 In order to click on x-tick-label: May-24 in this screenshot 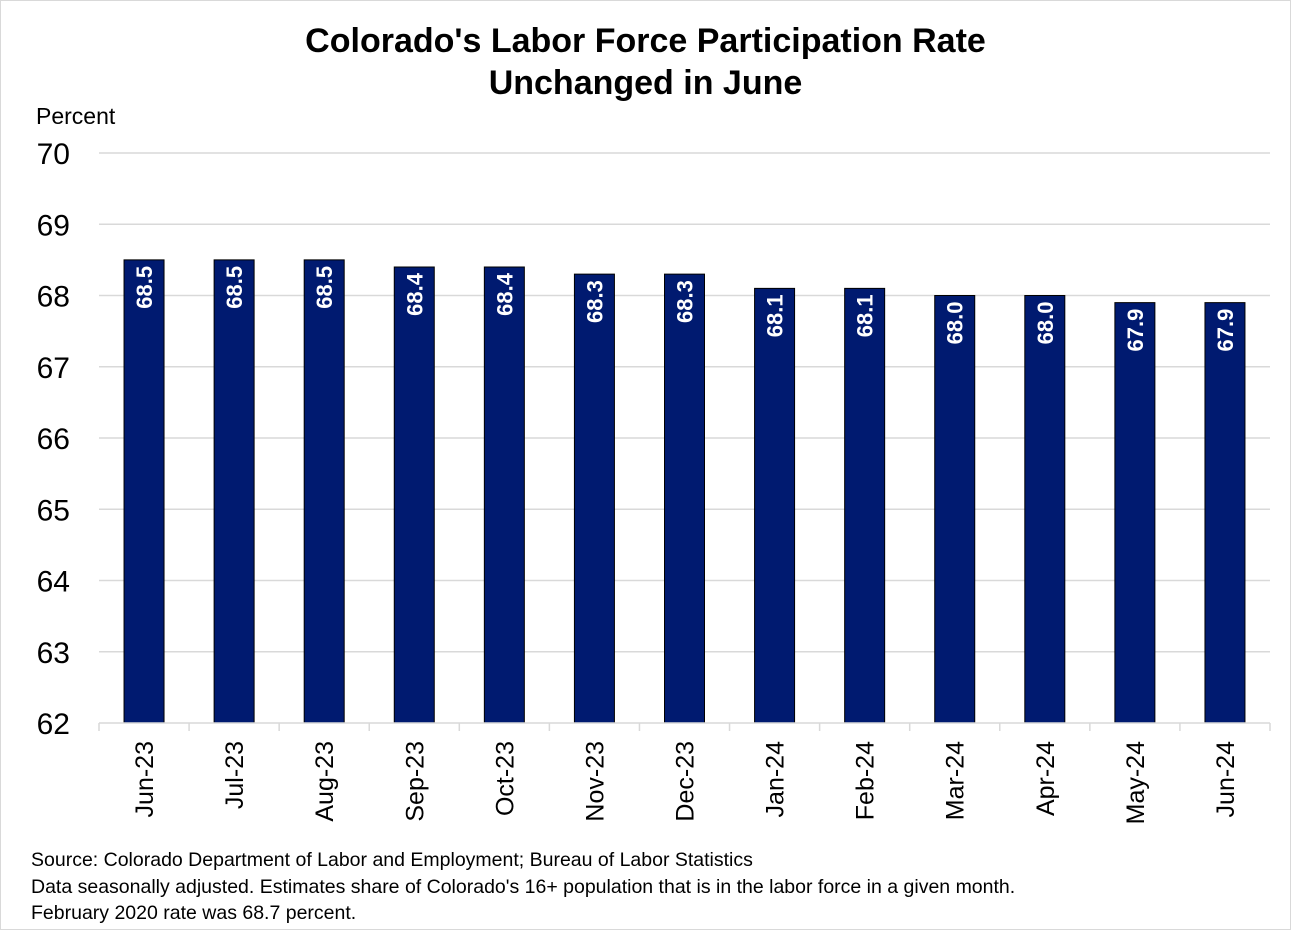, I will do `click(1136, 782)`.